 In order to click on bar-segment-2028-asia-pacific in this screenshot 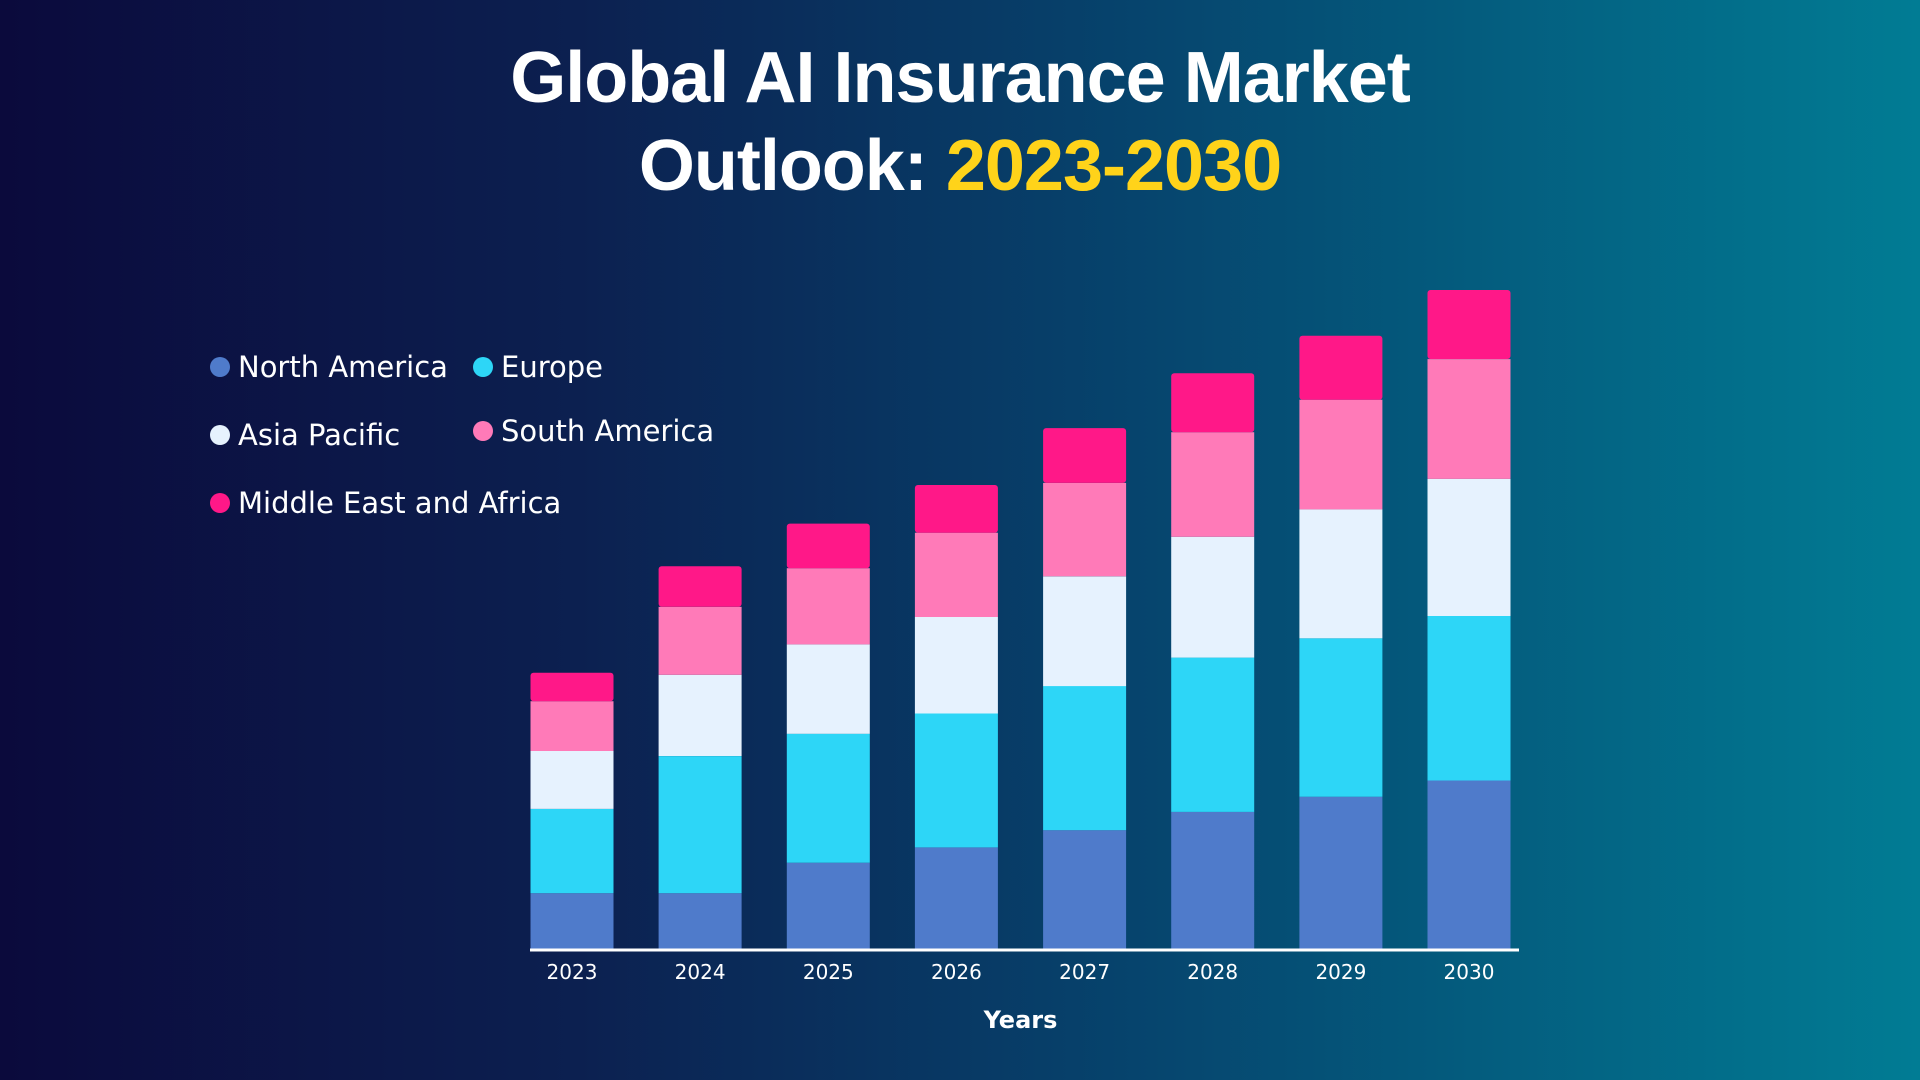, I will do `click(1213, 597)`.